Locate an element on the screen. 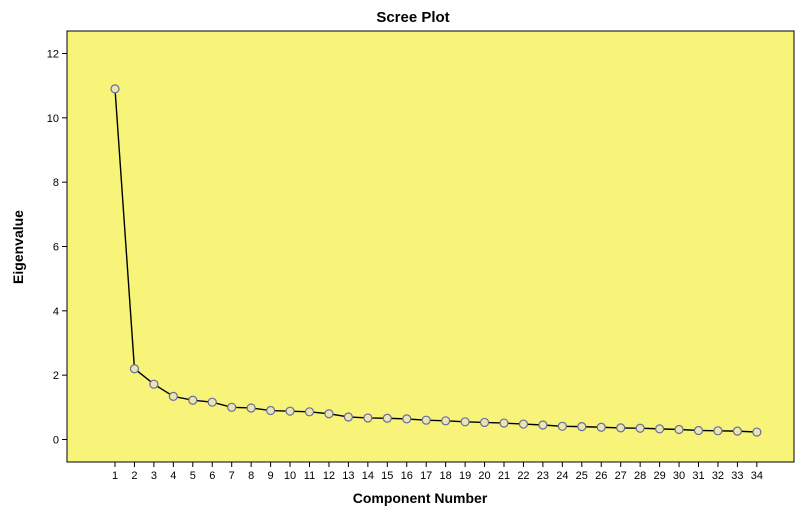  x-tick-label: 22 is located at coordinates (523, 476).